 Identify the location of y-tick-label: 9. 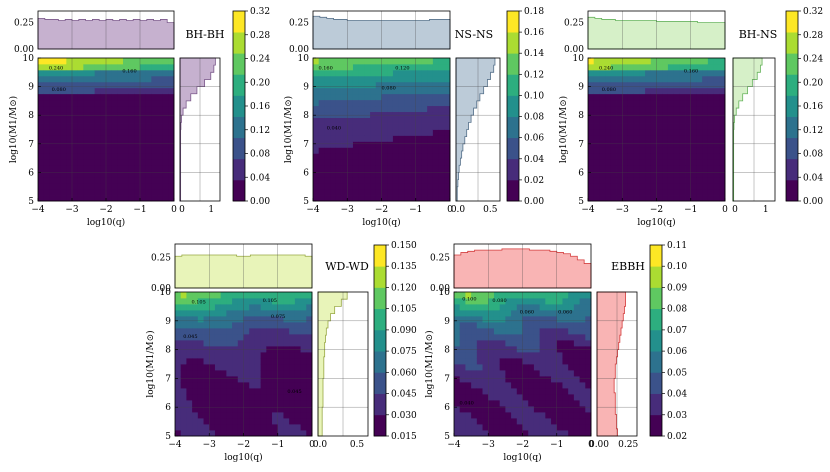
(168, 322).